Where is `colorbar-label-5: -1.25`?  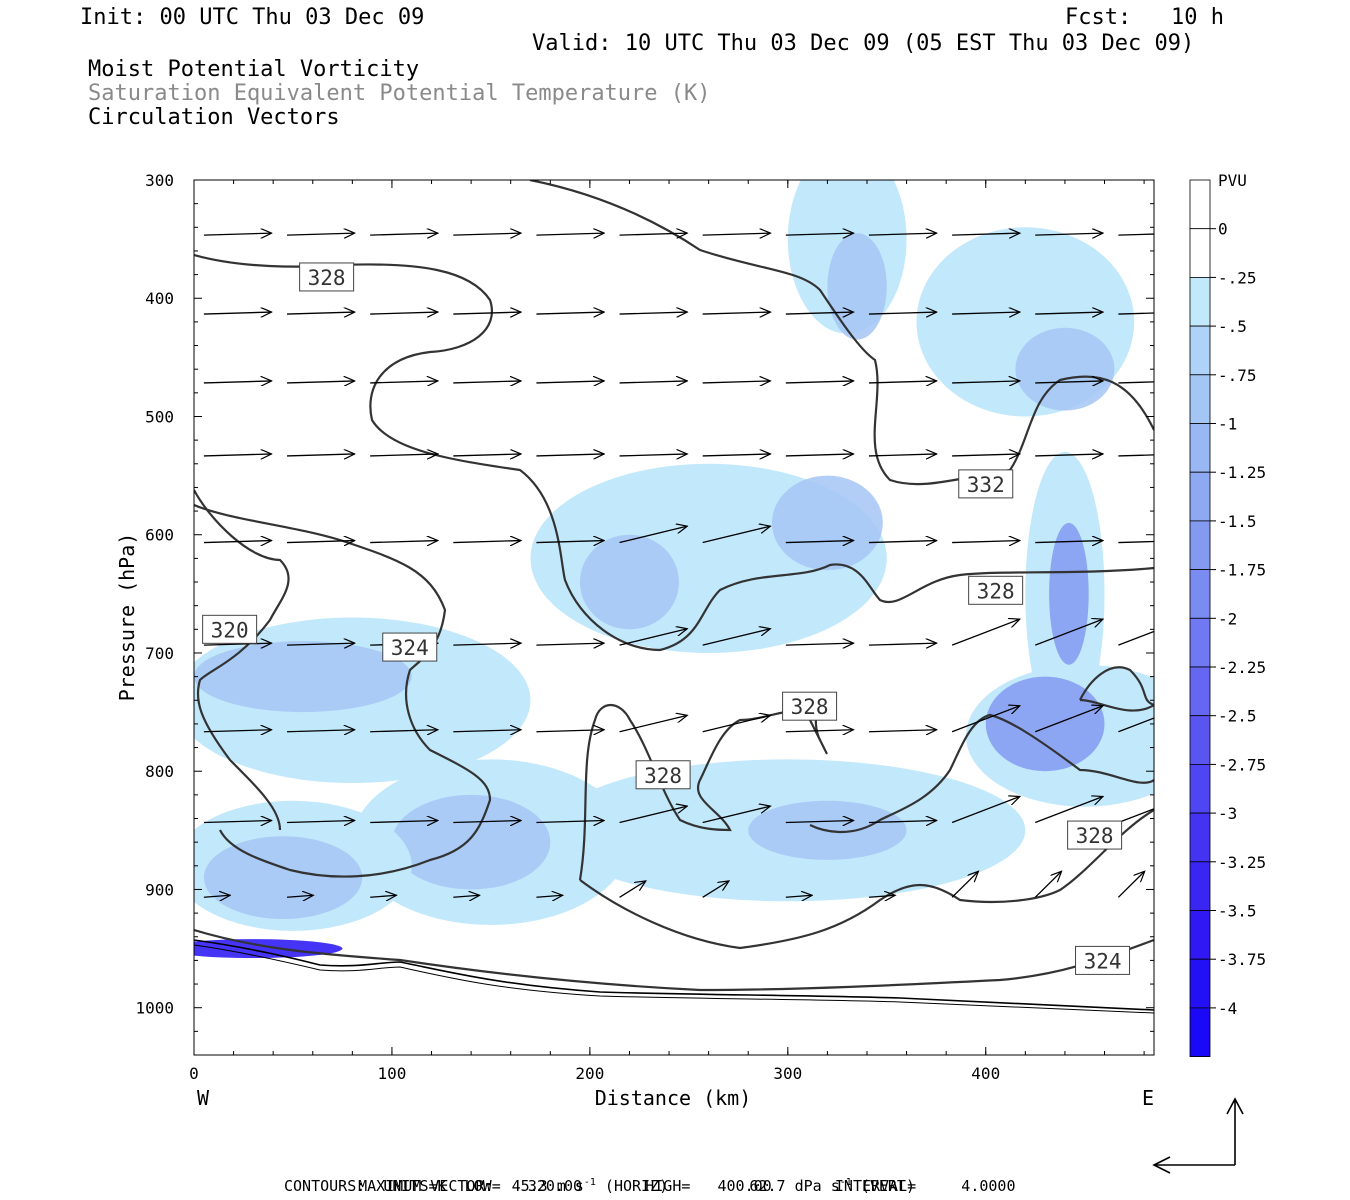 colorbar-label-5: -1.25 is located at coordinates (1242, 472).